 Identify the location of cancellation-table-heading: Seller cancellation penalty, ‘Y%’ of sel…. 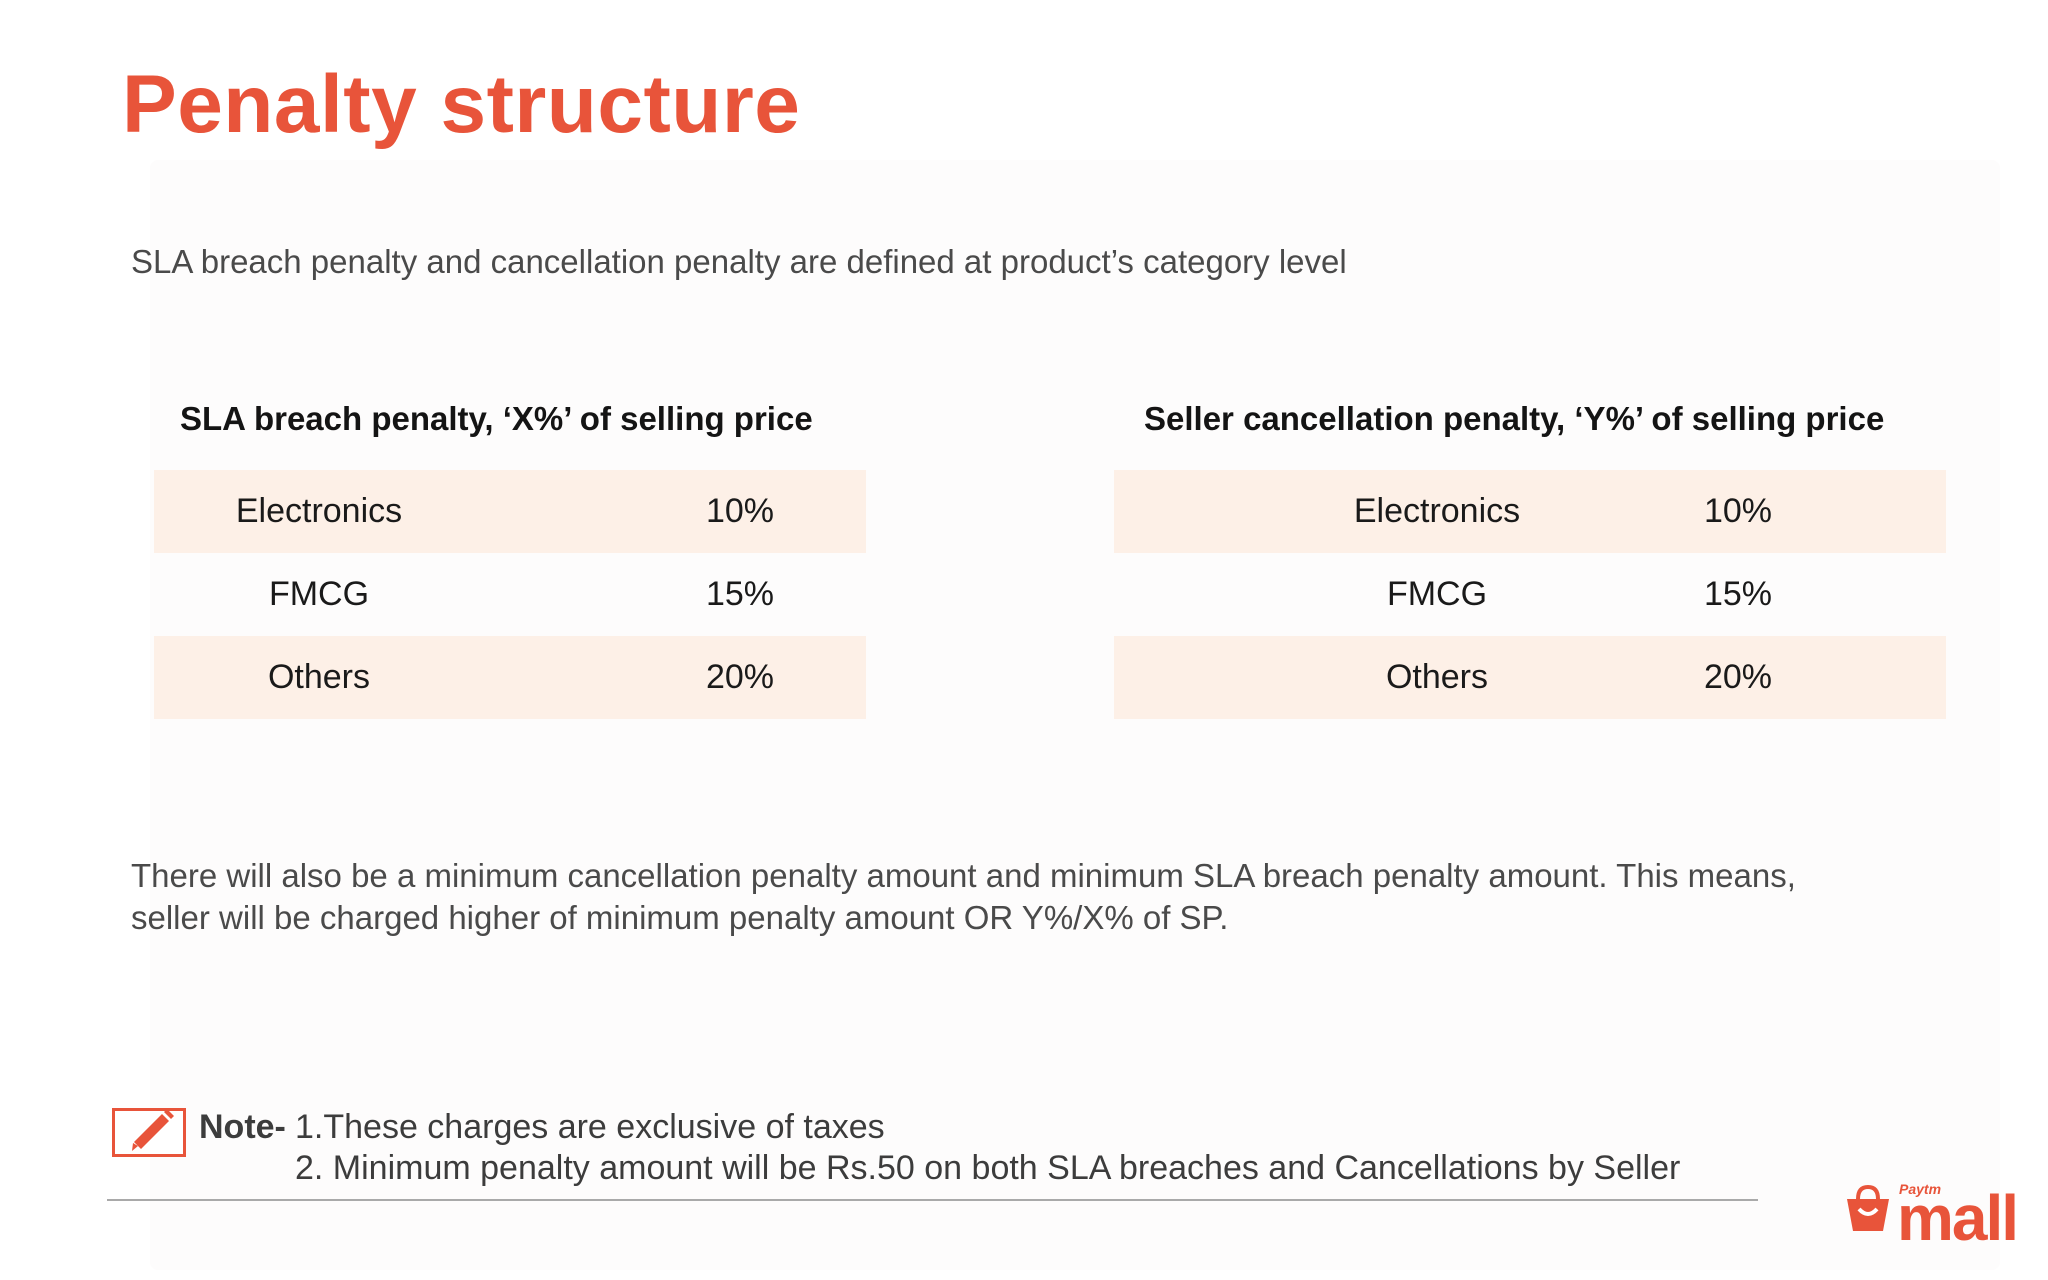
(1514, 418).